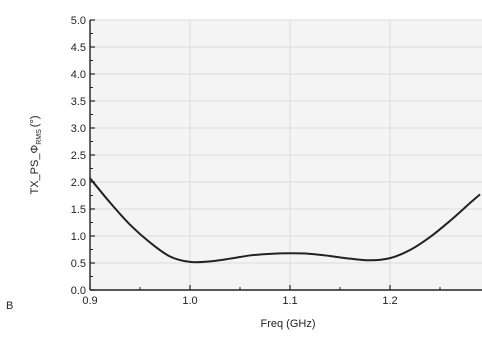 Image resolution: width=482 pixels, height=343 pixels. I want to click on x-tick-labels: 0.91.01.11.21, so click(239, 301).